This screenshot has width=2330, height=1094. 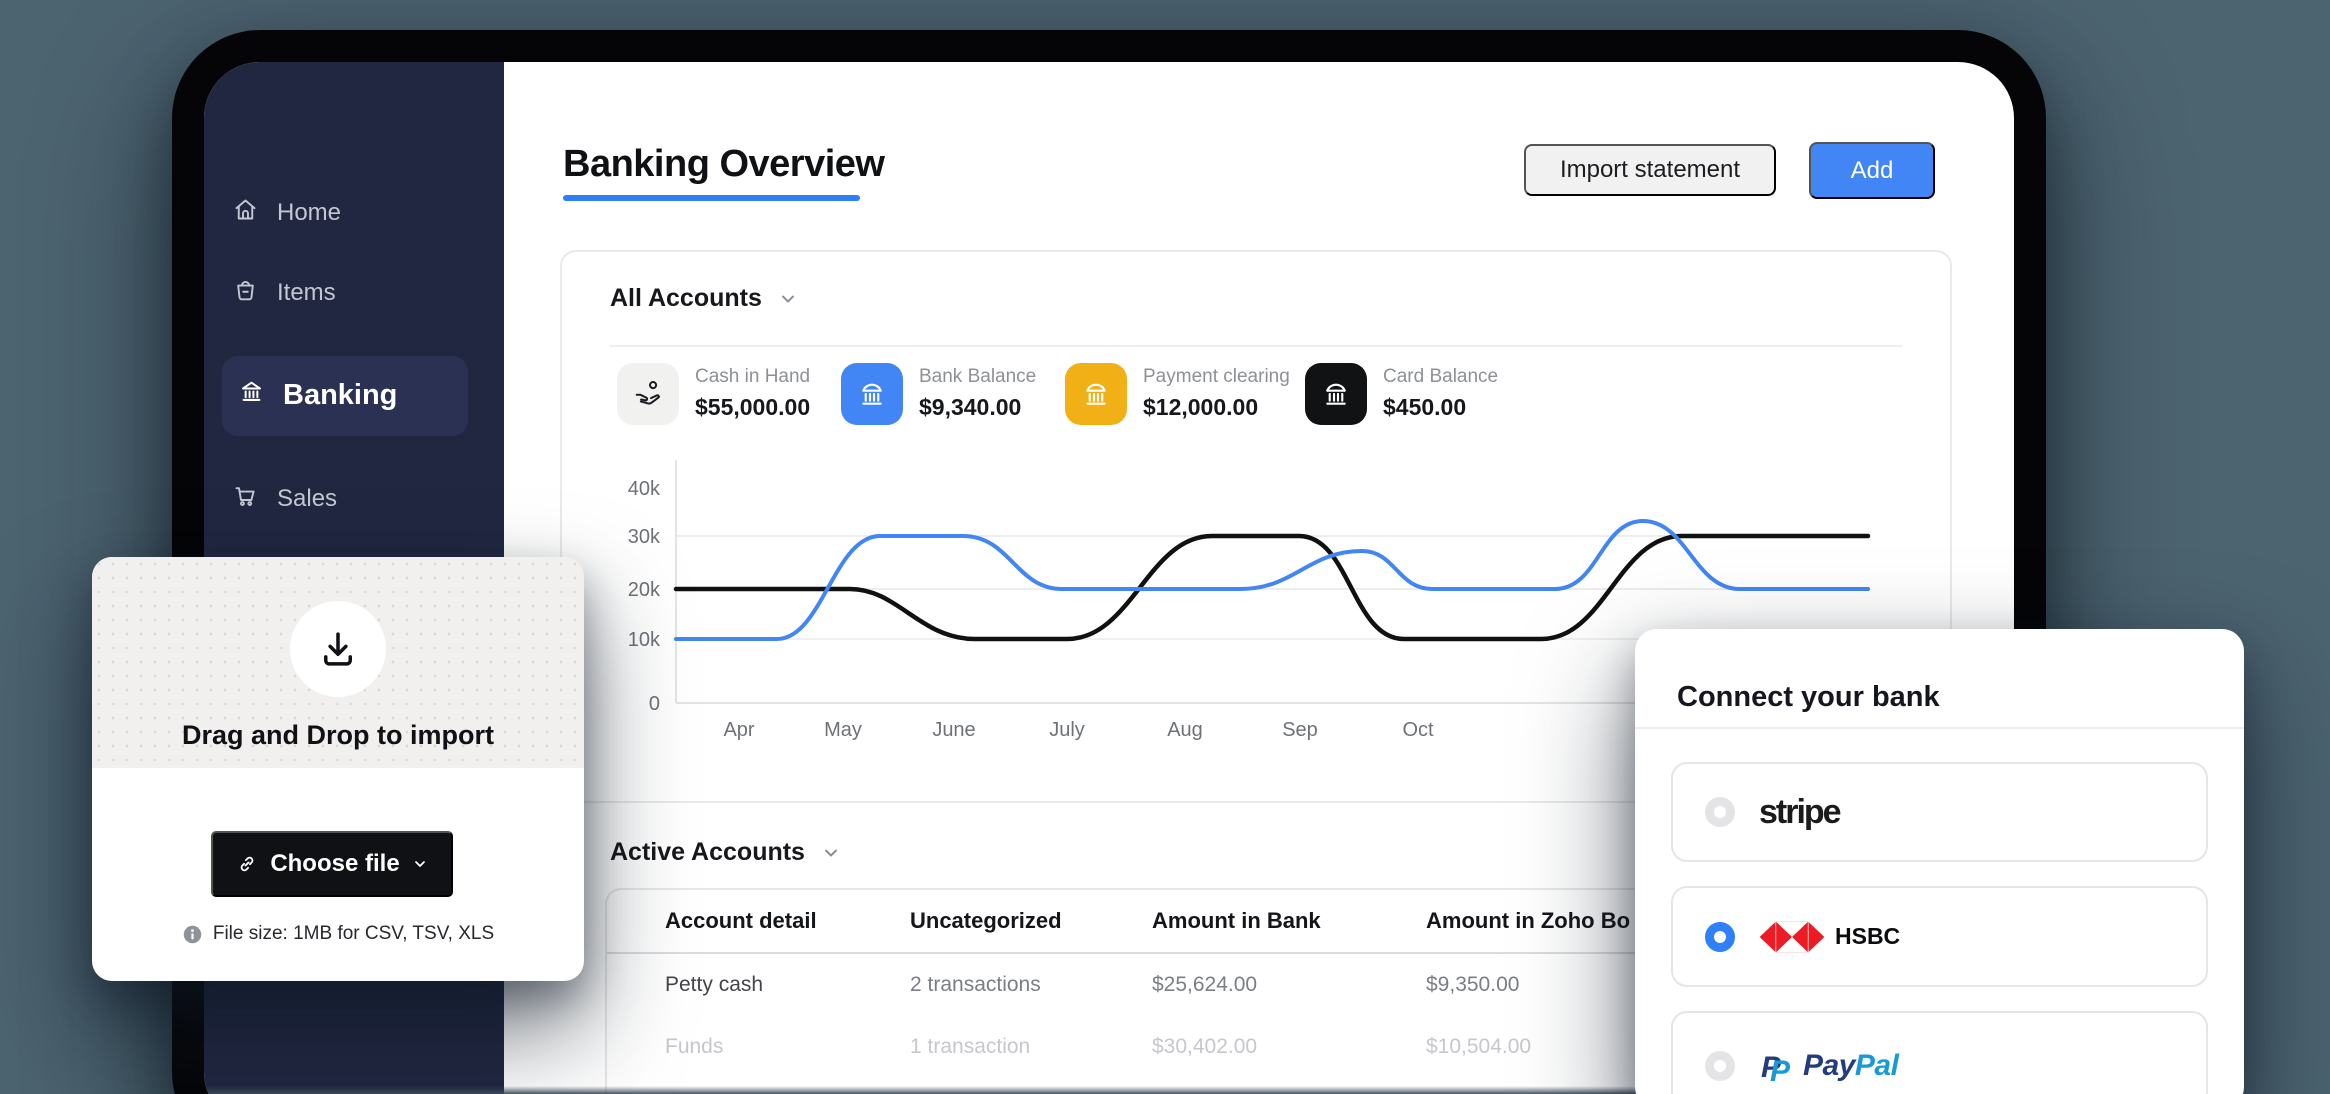 I want to click on x-tick: July, so click(x=1067, y=730).